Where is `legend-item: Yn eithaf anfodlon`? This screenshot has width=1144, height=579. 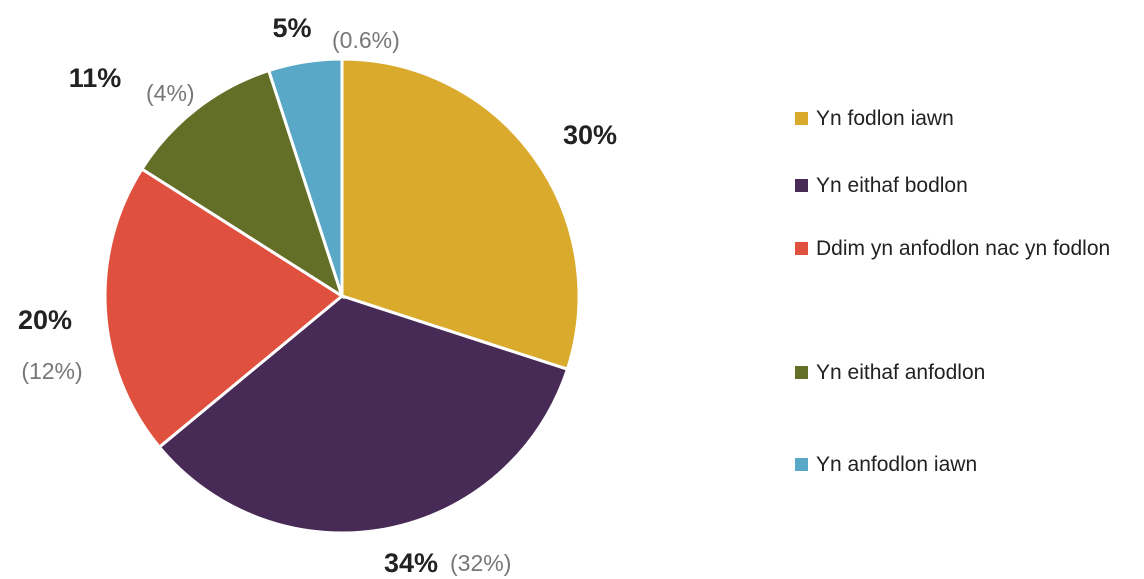
legend-item: Yn eithaf anfodlon is located at coordinates (965, 372).